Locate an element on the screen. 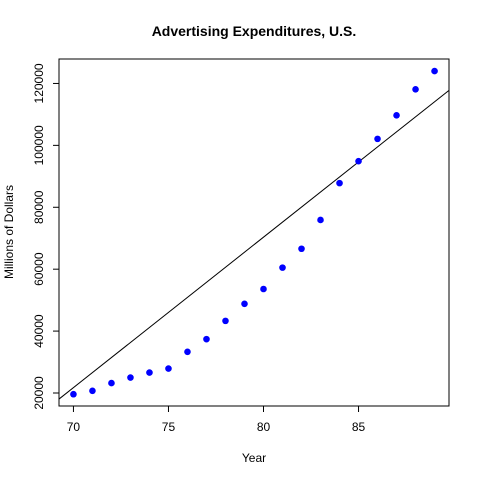  y-tick-label: 60000 is located at coordinates (39, 269).